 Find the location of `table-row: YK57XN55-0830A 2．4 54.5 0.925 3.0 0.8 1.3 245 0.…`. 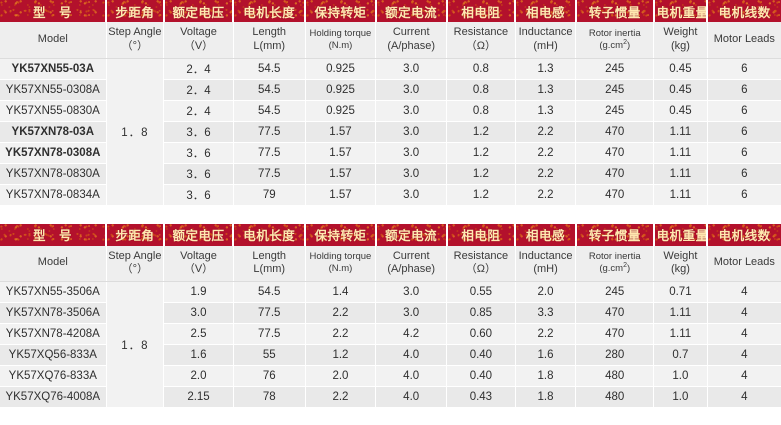

table-row: YK57XN55-0830A 2．4 54.5 0.925 3.0 0.8 1.3 245 0.… is located at coordinates (390, 111).